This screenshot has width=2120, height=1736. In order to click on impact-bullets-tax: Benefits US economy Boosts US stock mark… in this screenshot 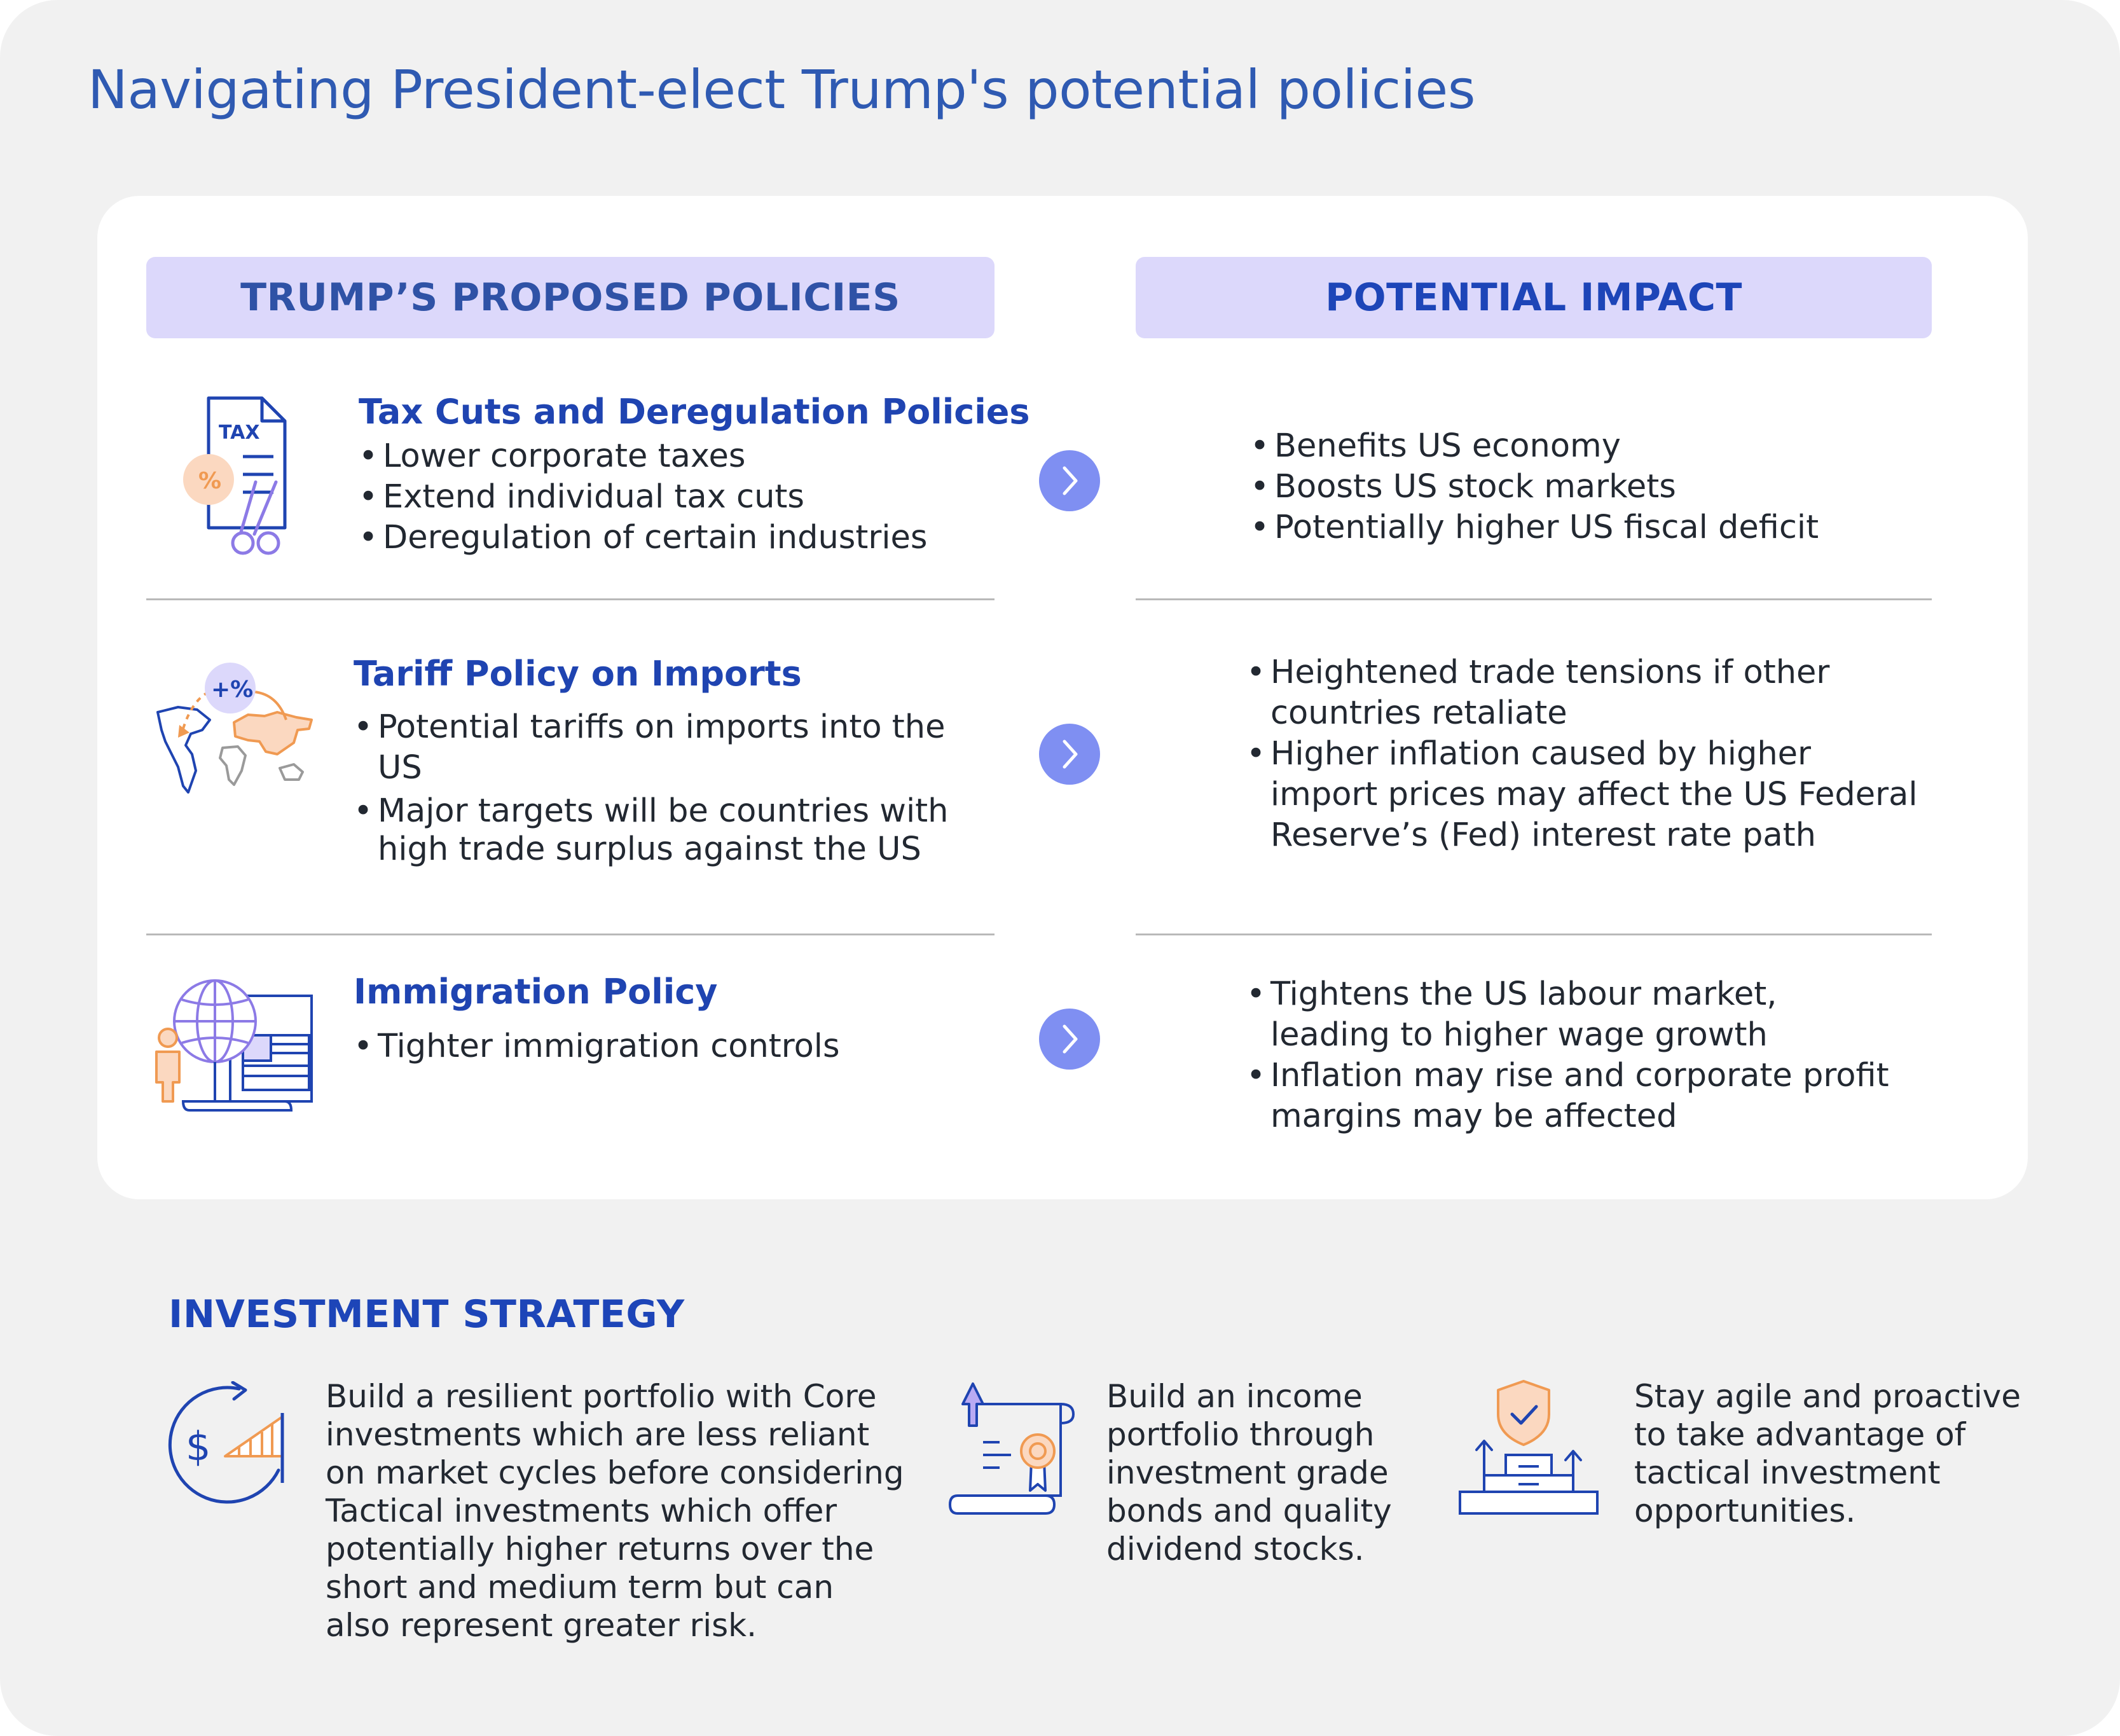, I will do `click(1584, 487)`.